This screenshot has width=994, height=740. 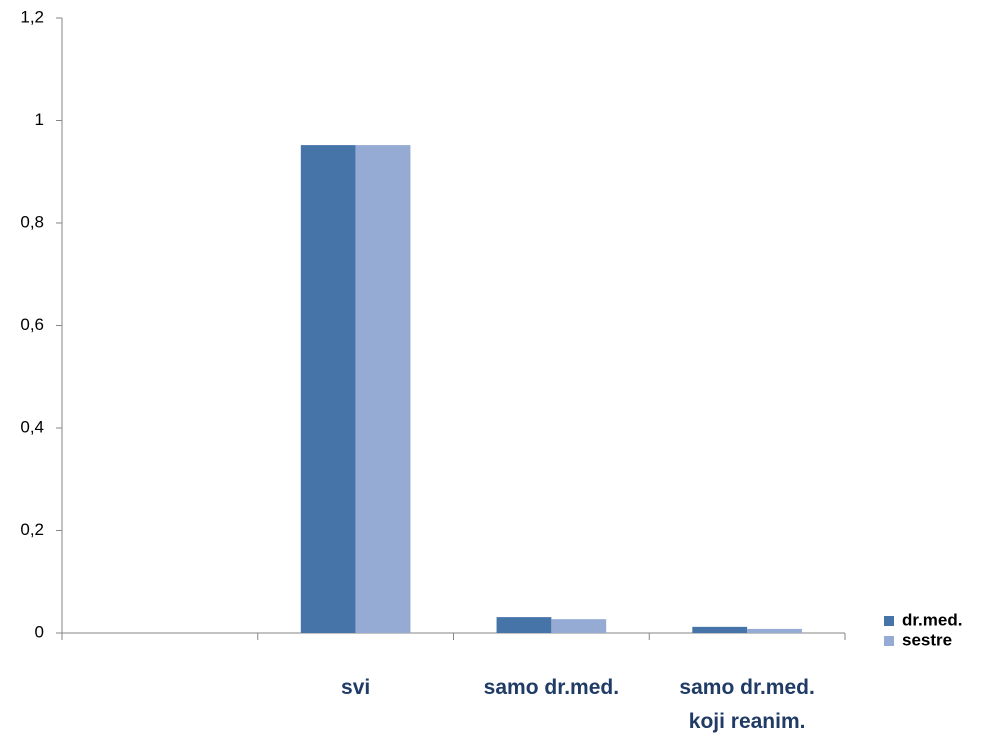 I want to click on legend-label: dr.med., so click(x=932, y=619).